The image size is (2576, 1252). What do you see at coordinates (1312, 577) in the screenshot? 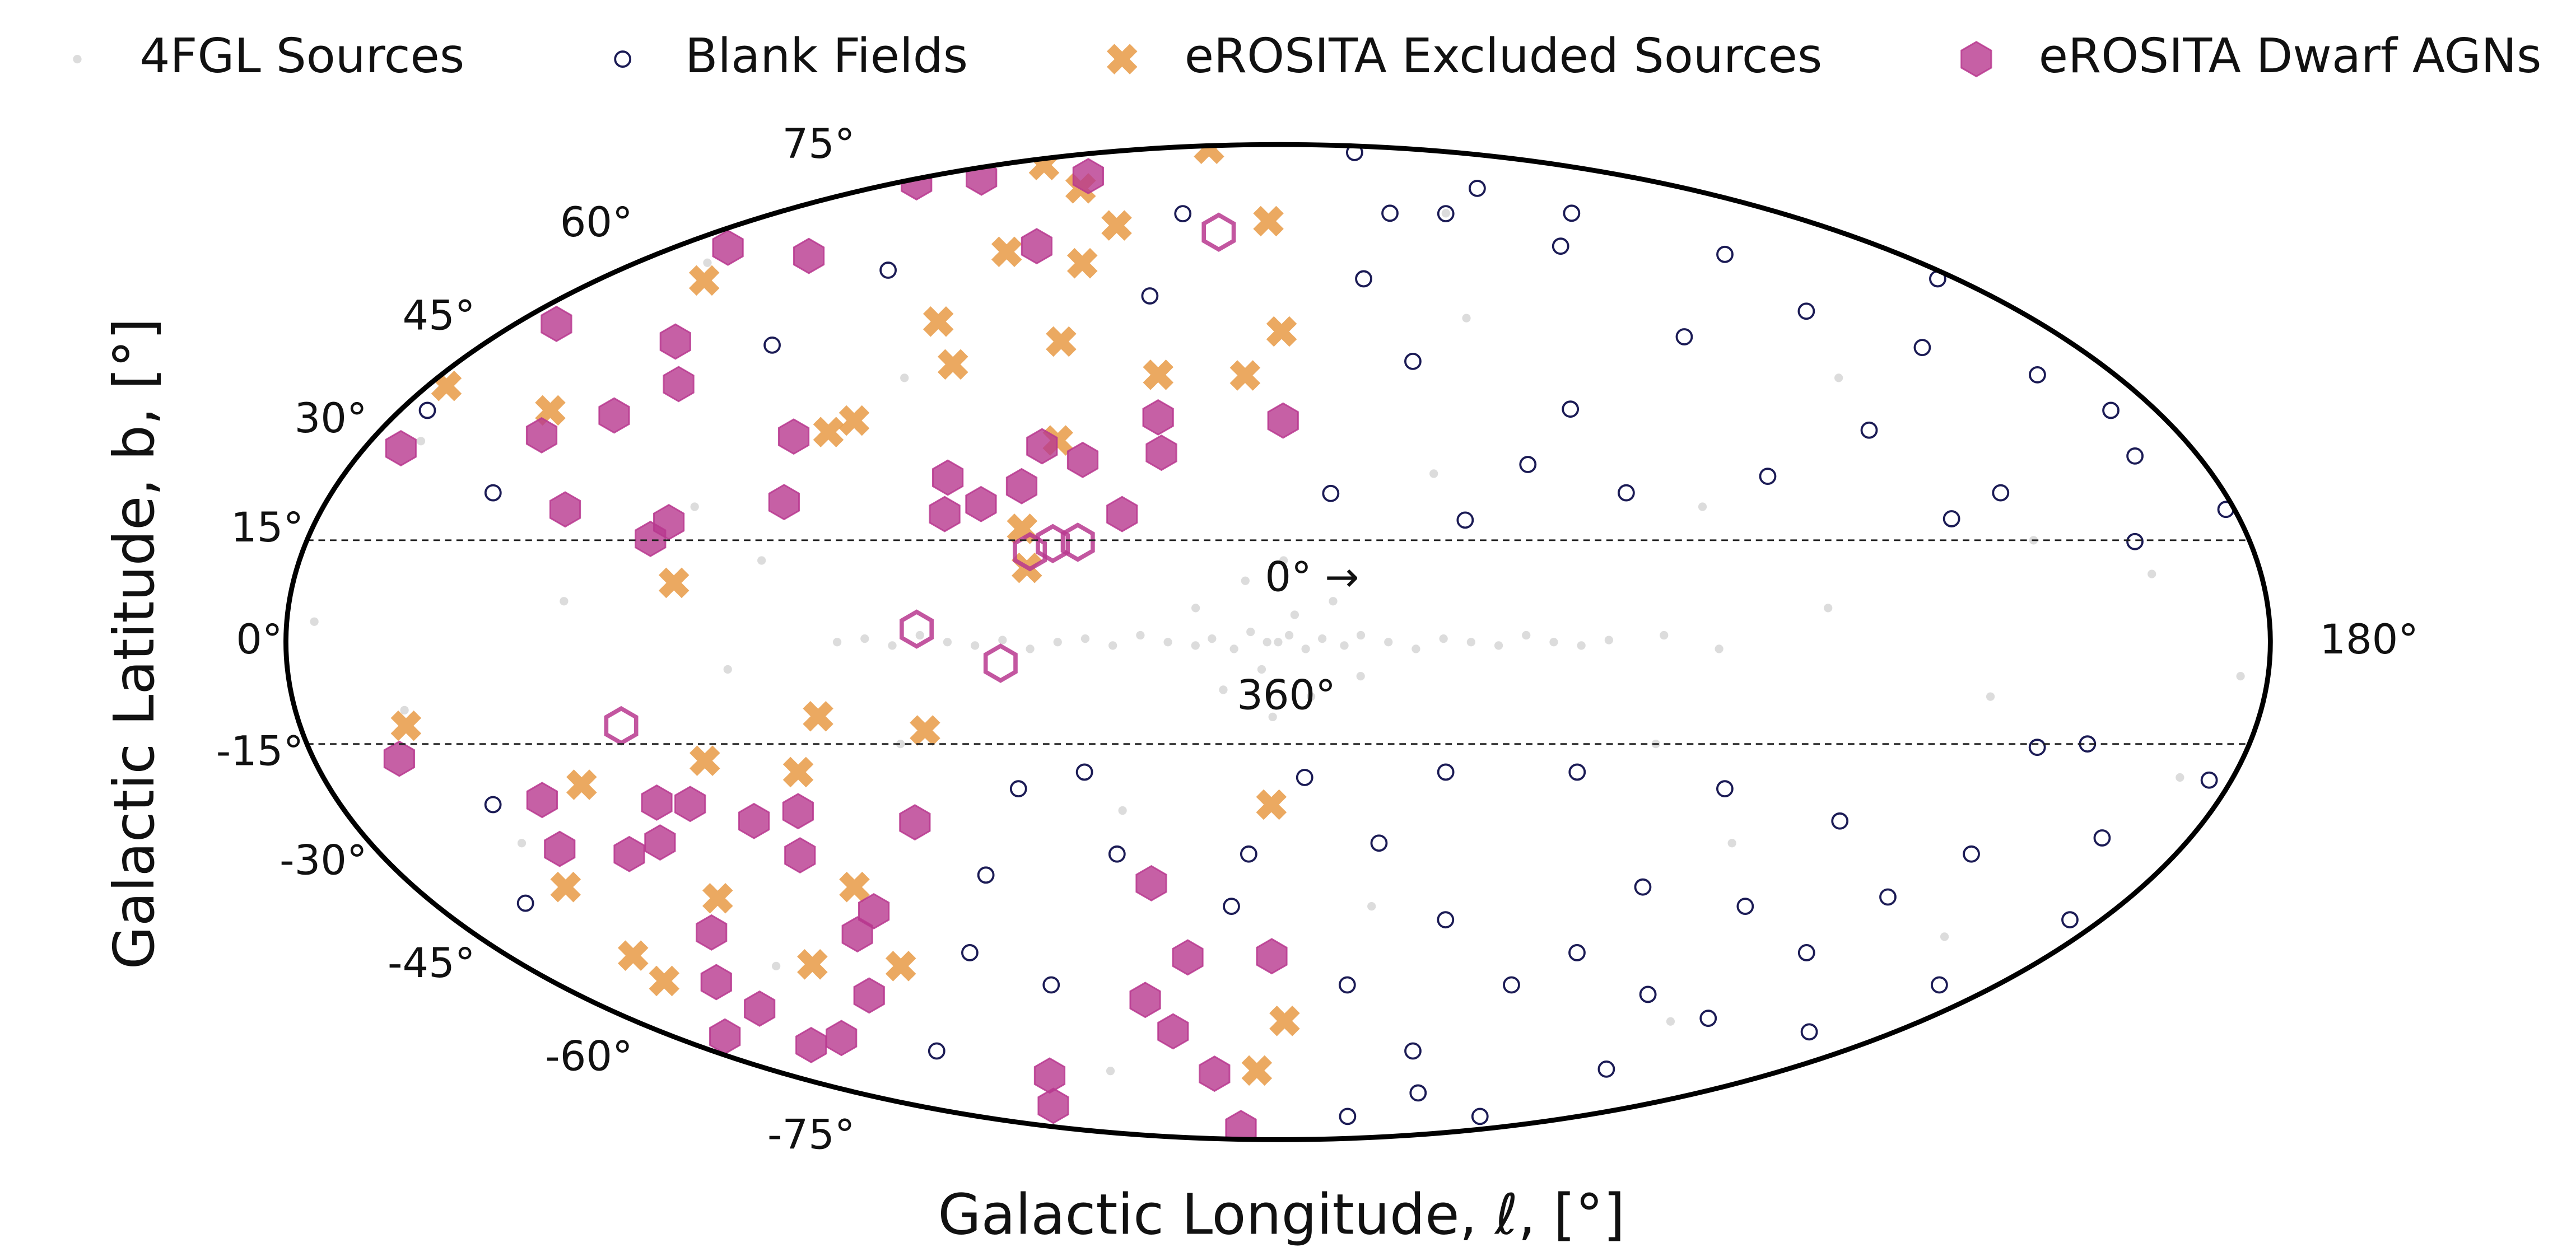
I see `x-tick-label: 0° →` at bounding box center [1312, 577].